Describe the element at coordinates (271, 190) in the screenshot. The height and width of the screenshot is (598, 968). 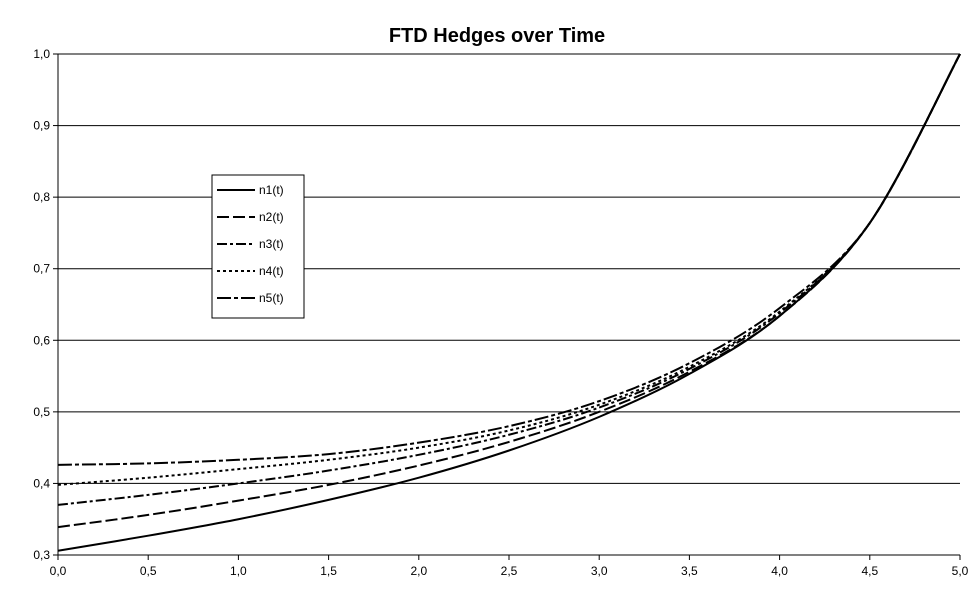
I see `legend-label: n1(t)` at that location.